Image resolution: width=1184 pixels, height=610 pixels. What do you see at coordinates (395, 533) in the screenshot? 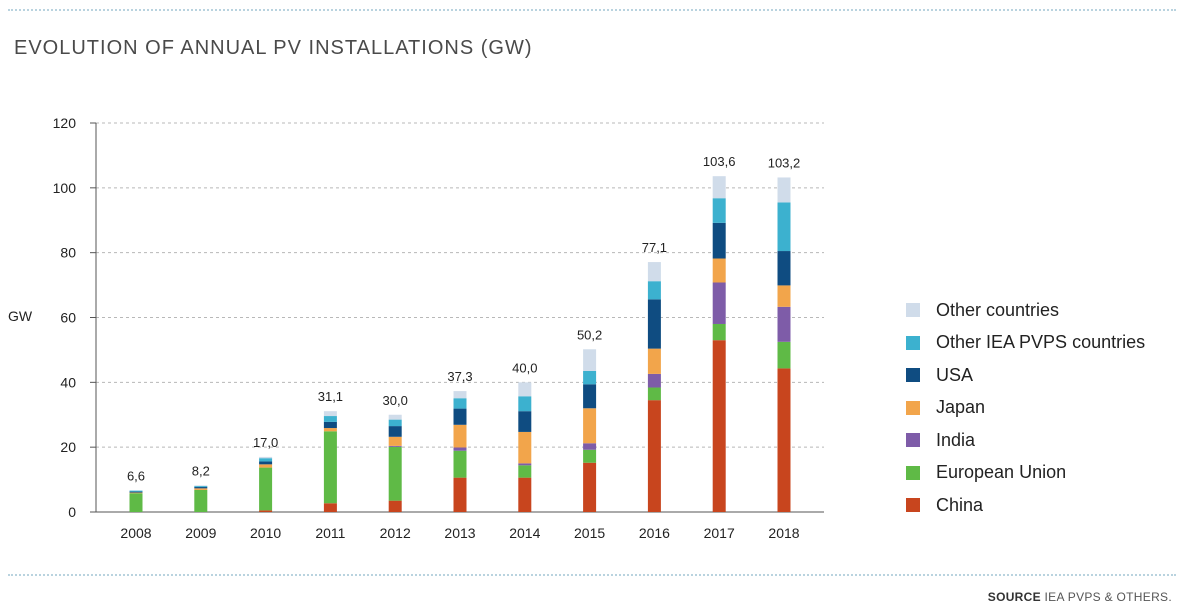
I see `x-tick-label: 2012` at bounding box center [395, 533].